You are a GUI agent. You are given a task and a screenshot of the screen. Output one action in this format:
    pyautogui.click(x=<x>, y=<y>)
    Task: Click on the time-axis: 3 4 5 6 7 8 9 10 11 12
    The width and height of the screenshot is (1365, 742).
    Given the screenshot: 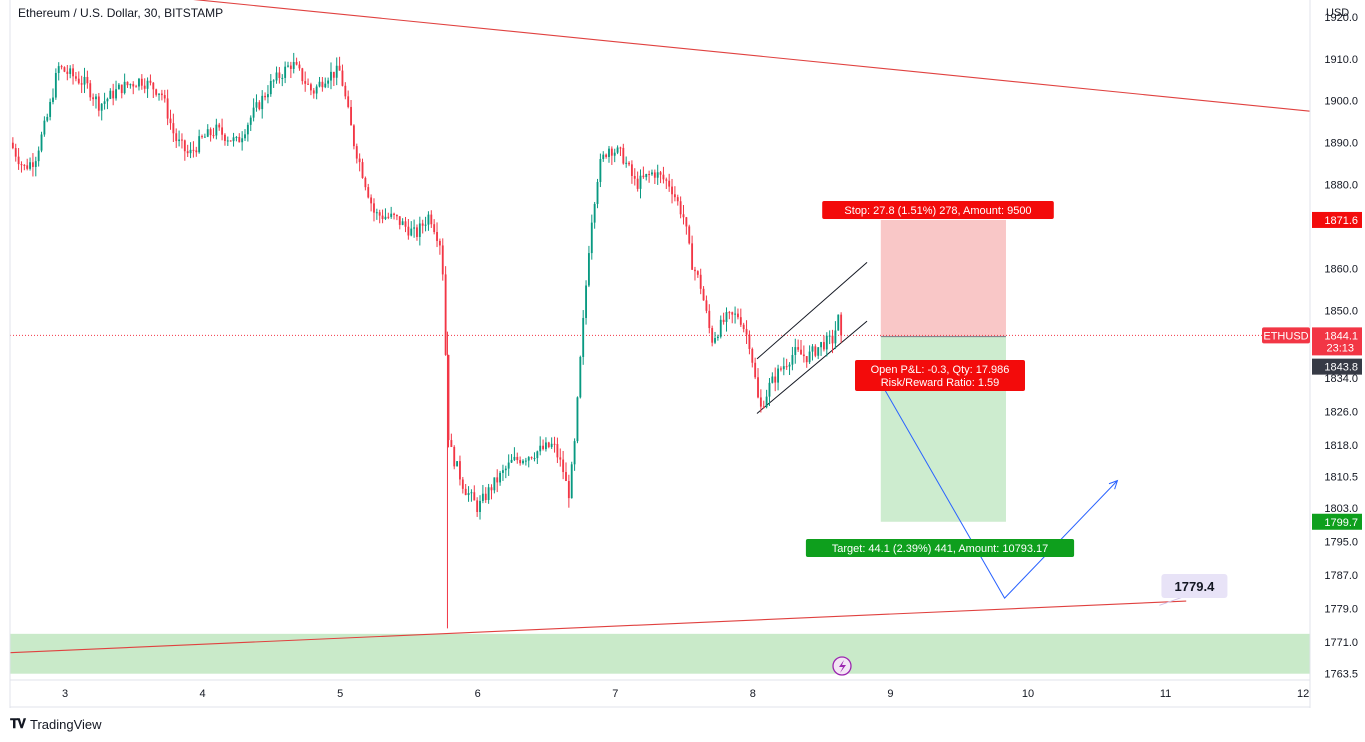 What is the action you would take?
    pyautogui.click(x=685, y=694)
    